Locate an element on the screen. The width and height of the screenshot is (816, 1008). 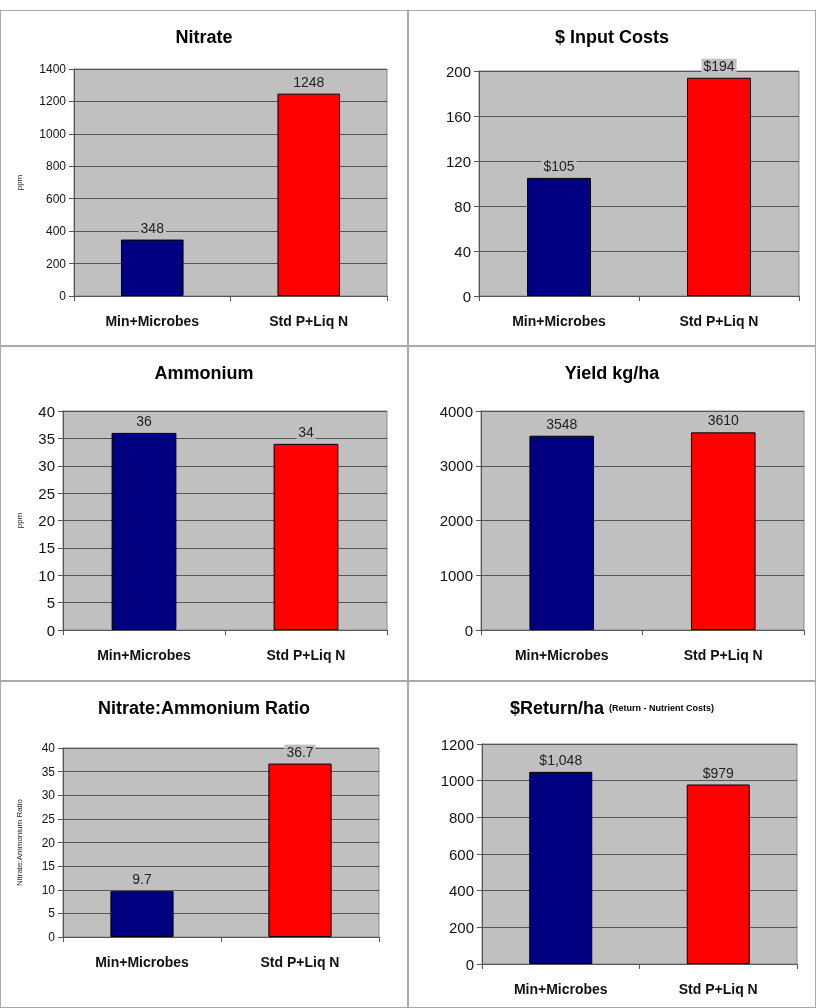
data-label: 1248 is located at coordinates (309, 81).